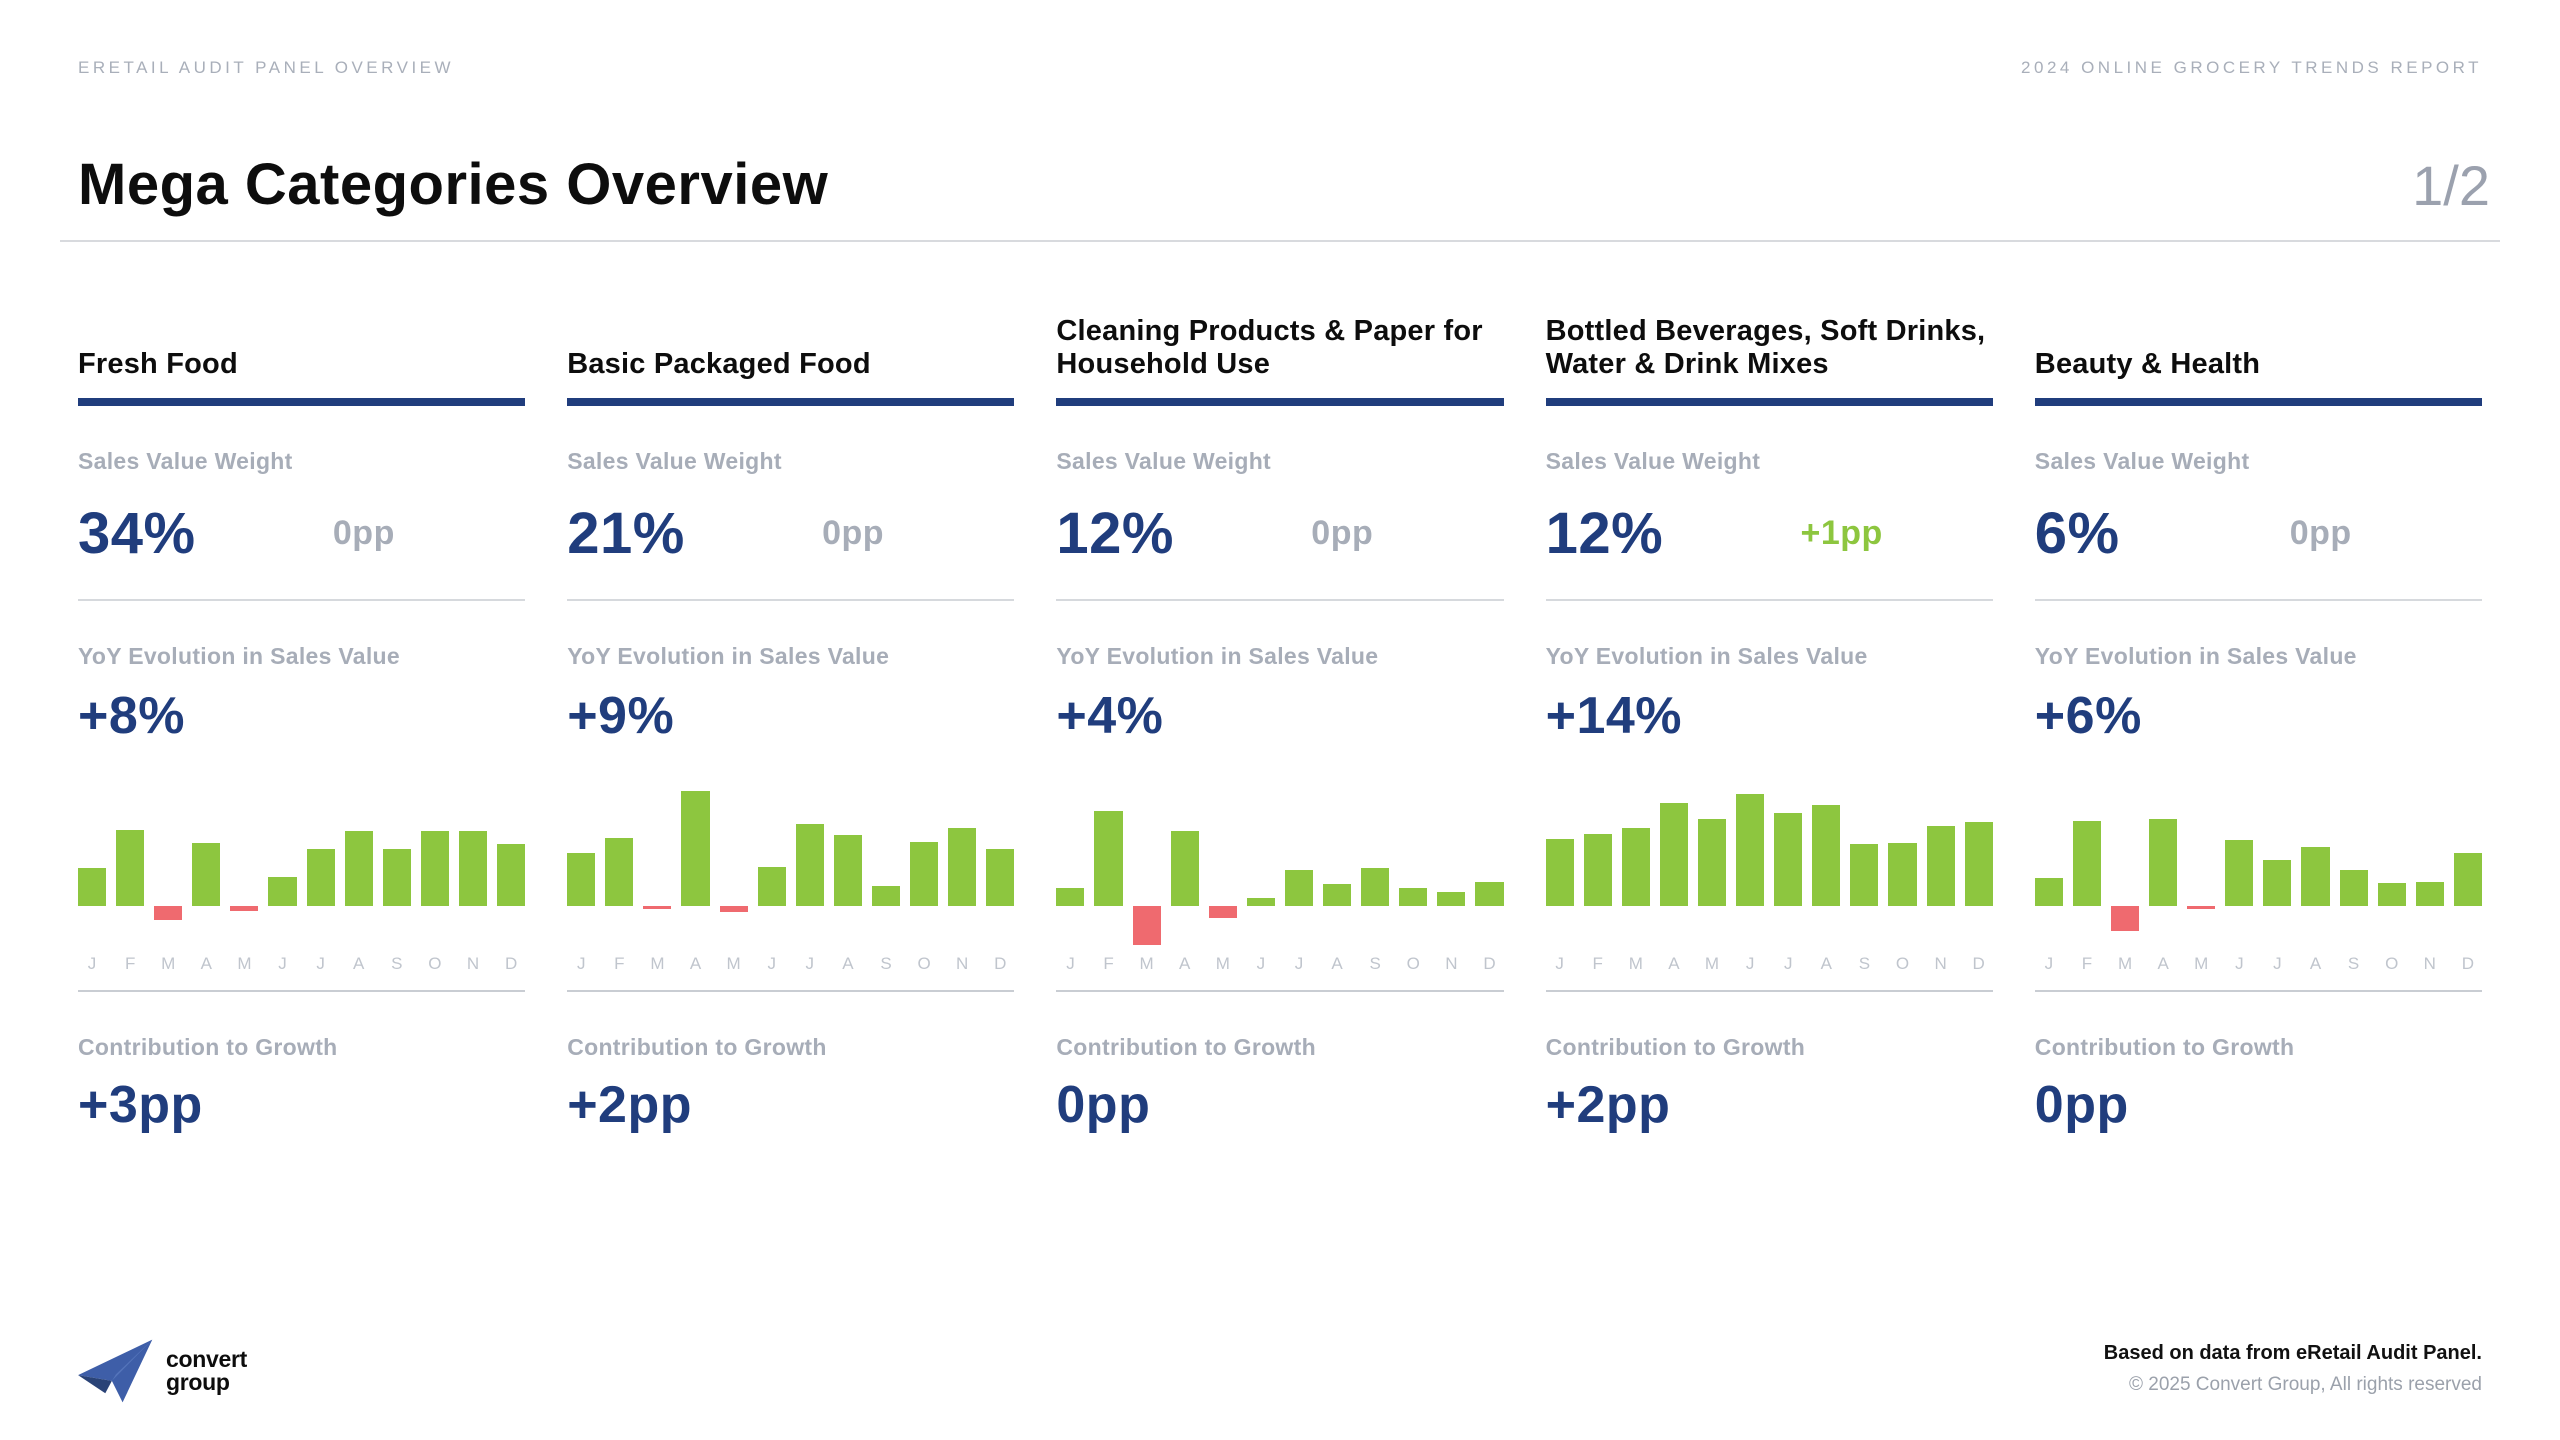 This screenshot has height=1440, width=2560. I want to click on yoy-value: +8%, so click(132, 716).